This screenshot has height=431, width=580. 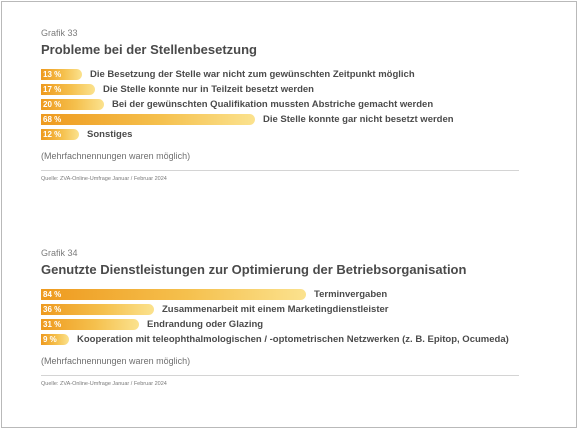 What do you see at coordinates (351, 294) in the screenshot?
I see `category-label: Terminvergaben` at bounding box center [351, 294].